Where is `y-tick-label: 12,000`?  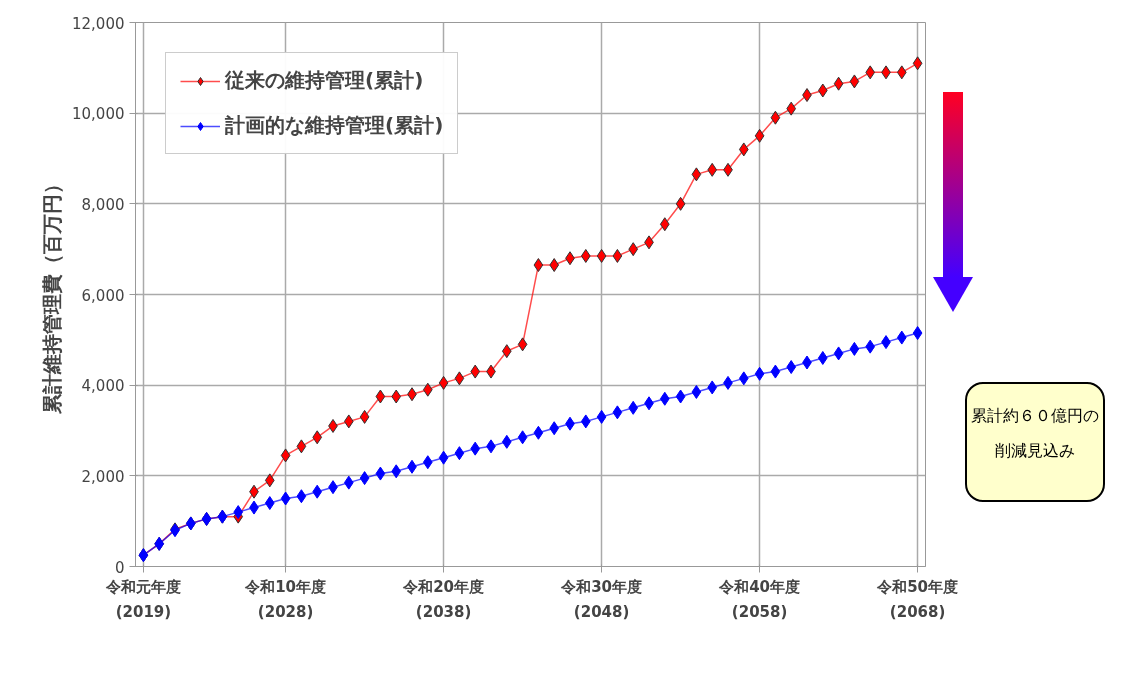
y-tick-label: 12,000 is located at coordinates (98, 23).